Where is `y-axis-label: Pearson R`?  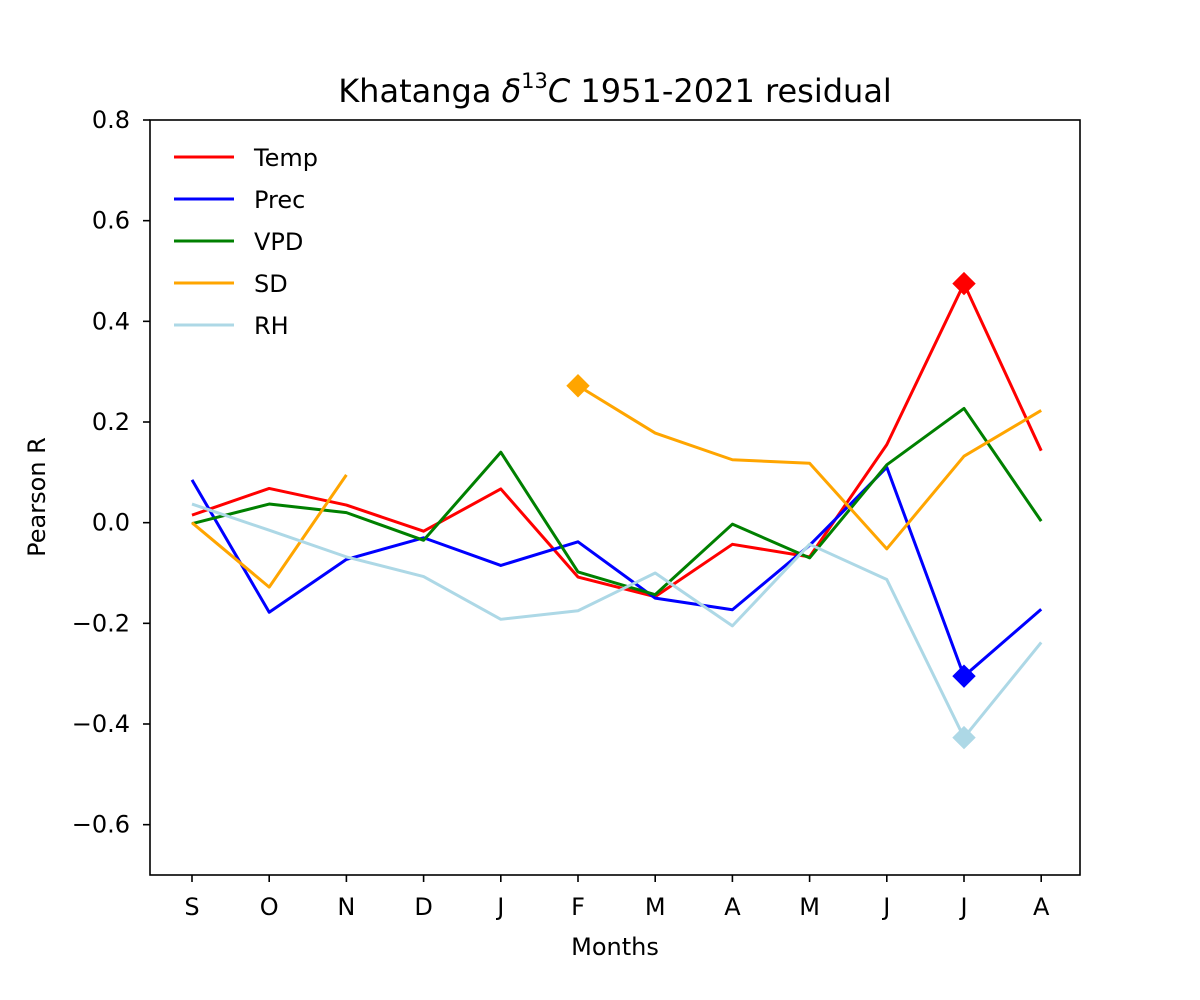 y-axis-label: Pearson R is located at coordinates (37, 497).